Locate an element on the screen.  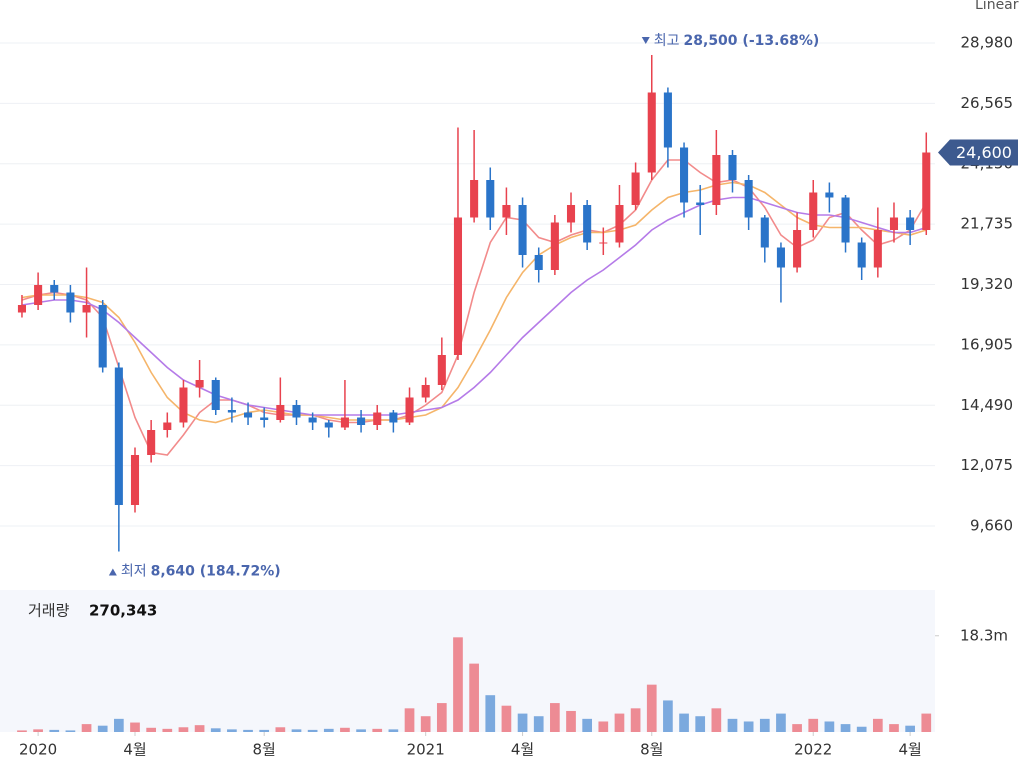
annotation-value: 8,640 (184.72%) is located at coordinates (216, 572).